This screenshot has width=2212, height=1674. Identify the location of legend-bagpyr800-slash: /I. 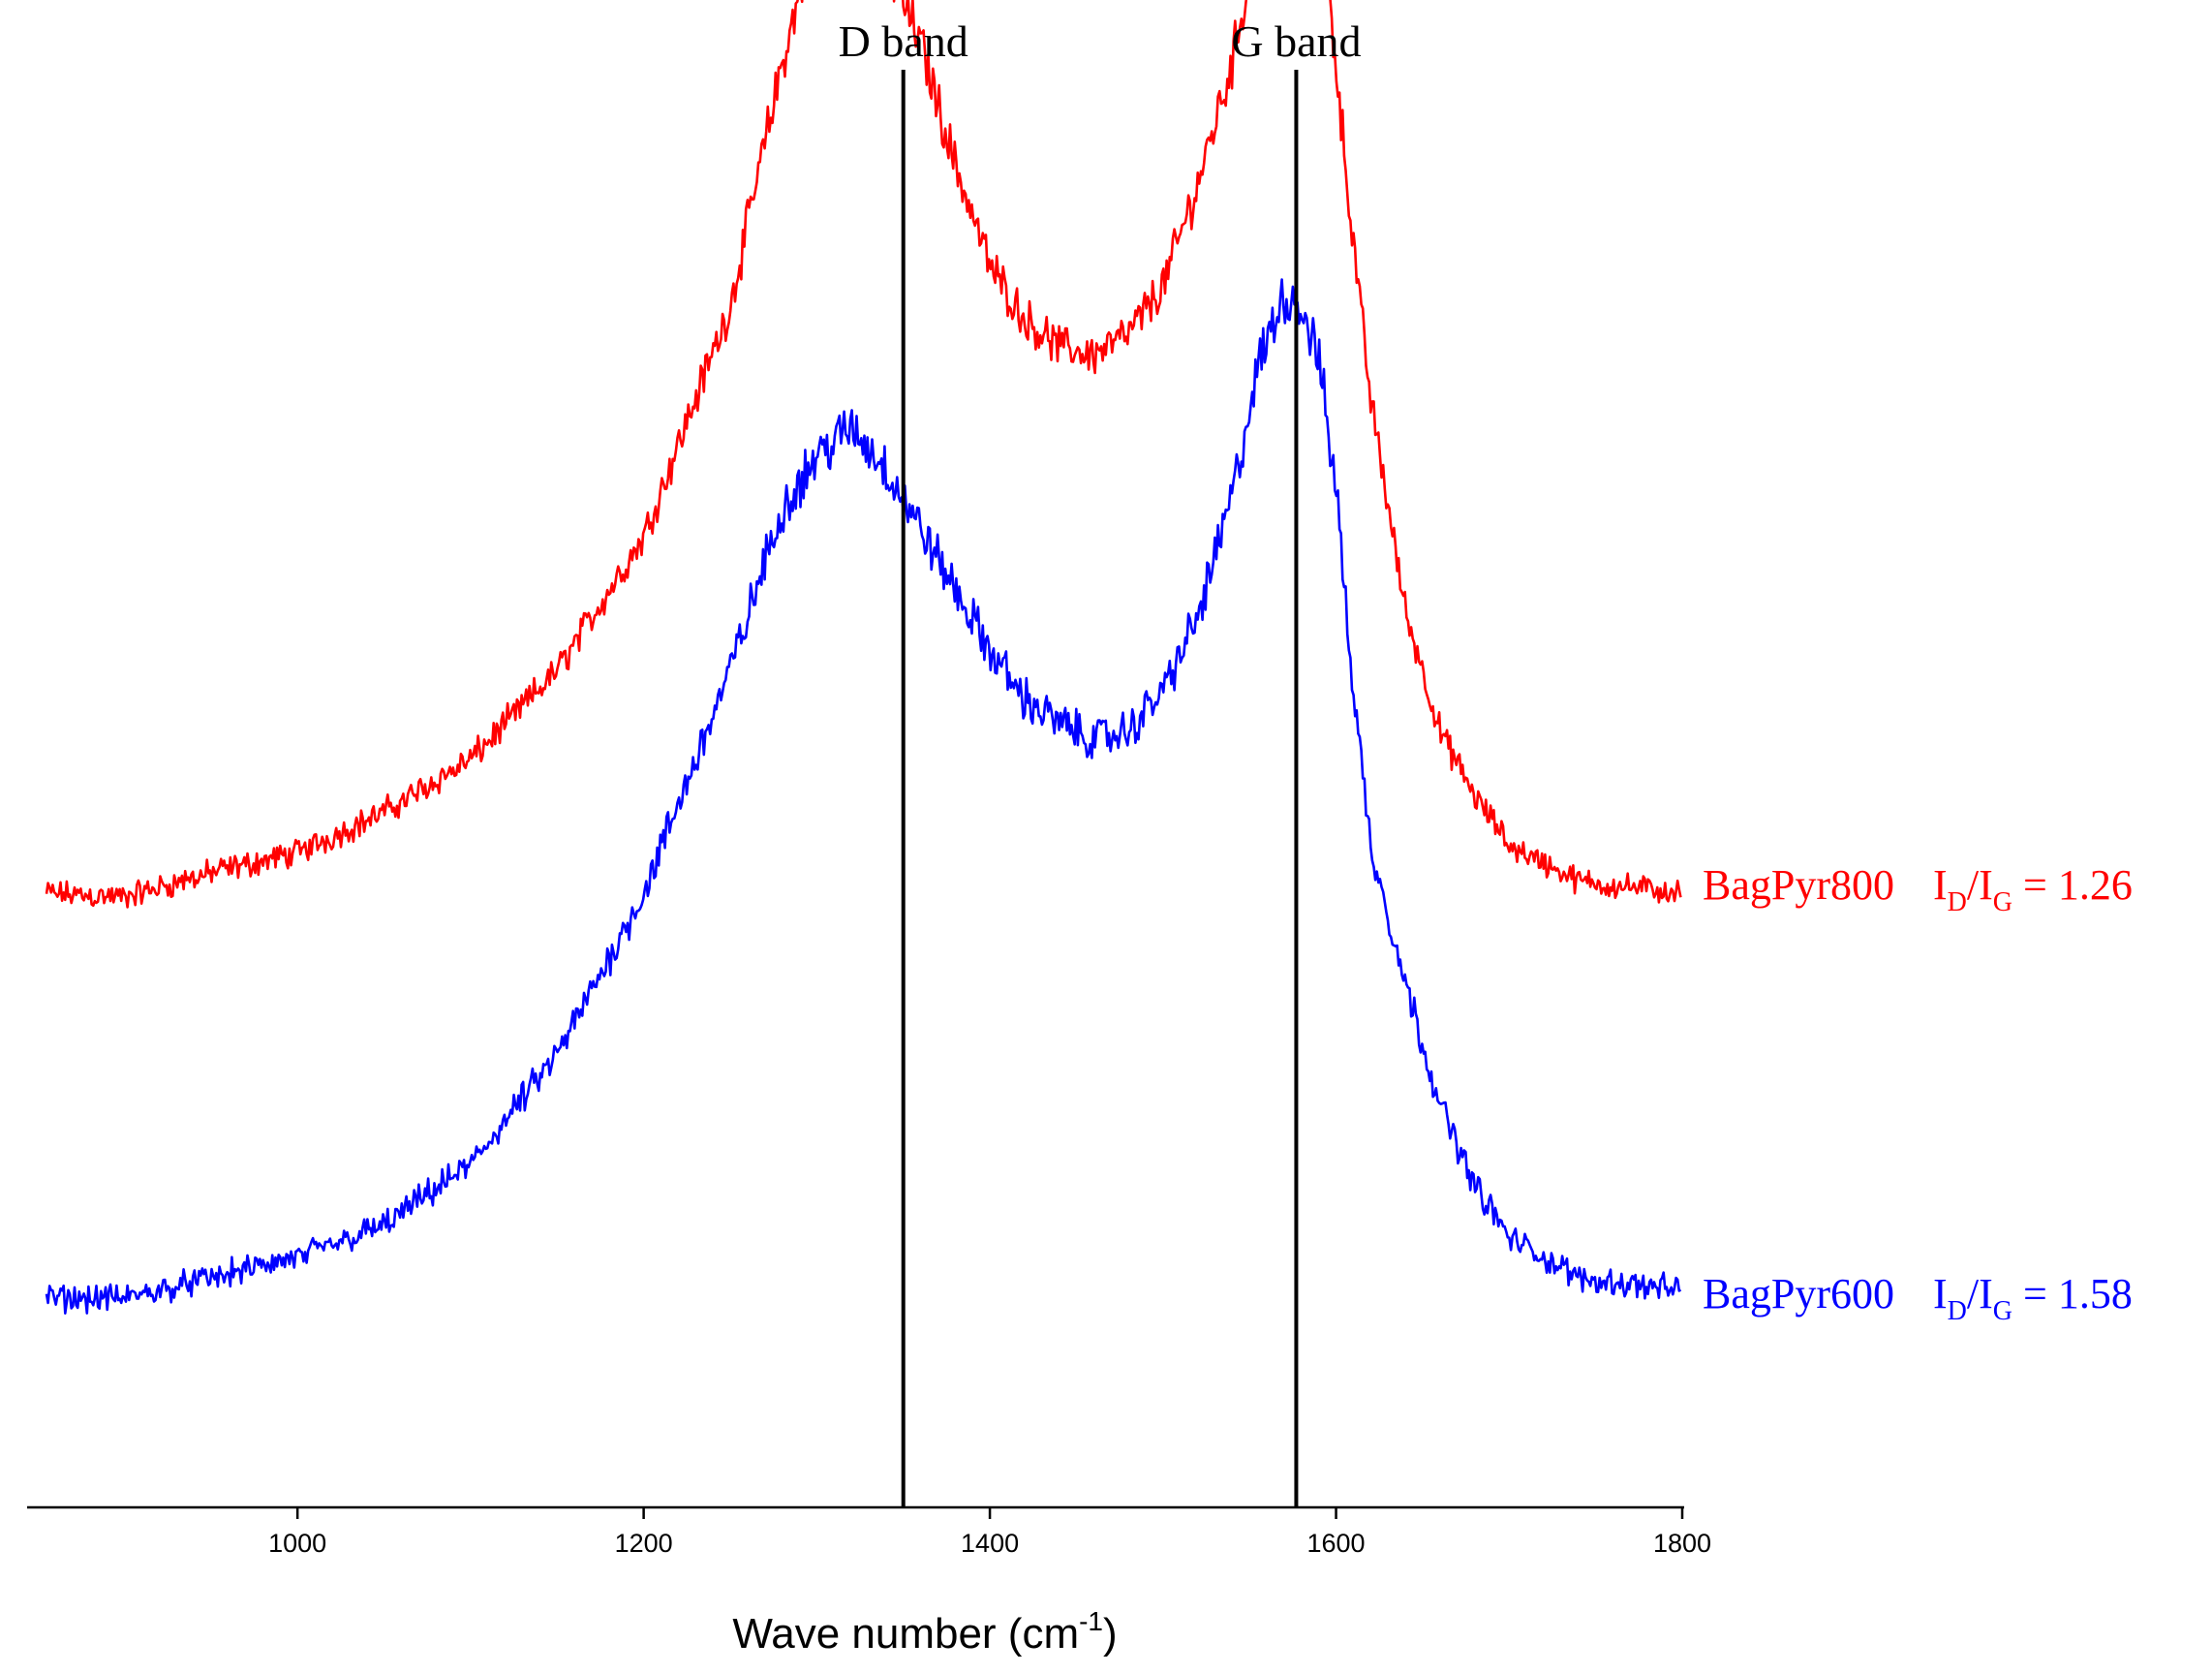
(1980, 885).